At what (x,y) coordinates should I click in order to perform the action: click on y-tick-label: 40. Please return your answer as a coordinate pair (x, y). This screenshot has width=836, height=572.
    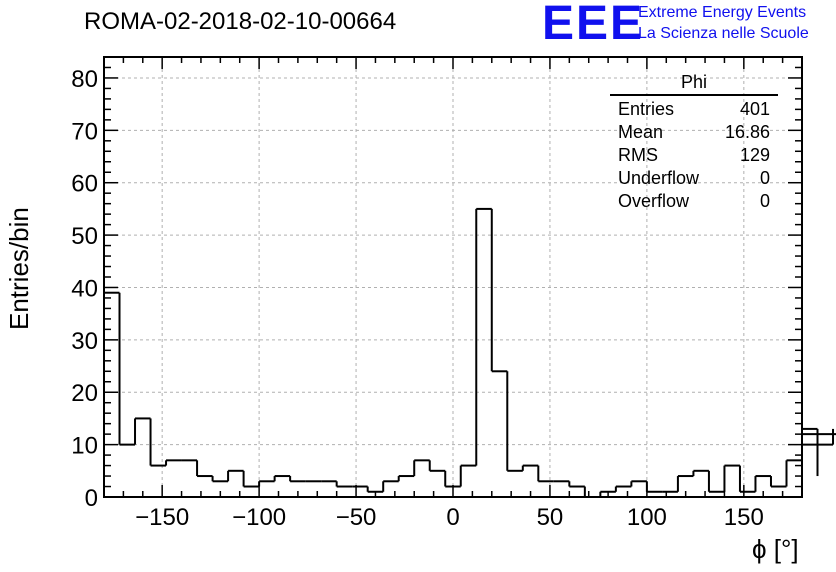
    Looking at the image, I should click on (84, 288).